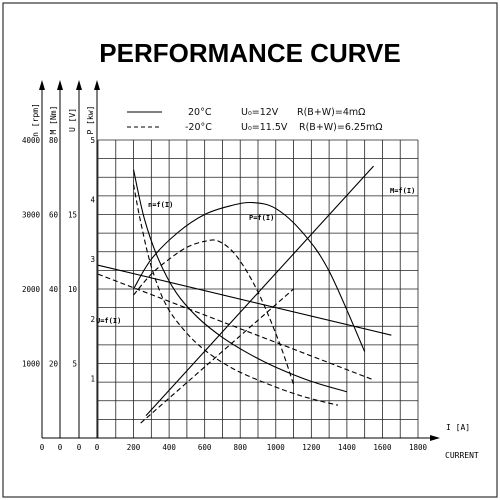 The height and width of the screenshot is (500, 500). I want to click on y-tick-label-M: 80, so click(54, 140).